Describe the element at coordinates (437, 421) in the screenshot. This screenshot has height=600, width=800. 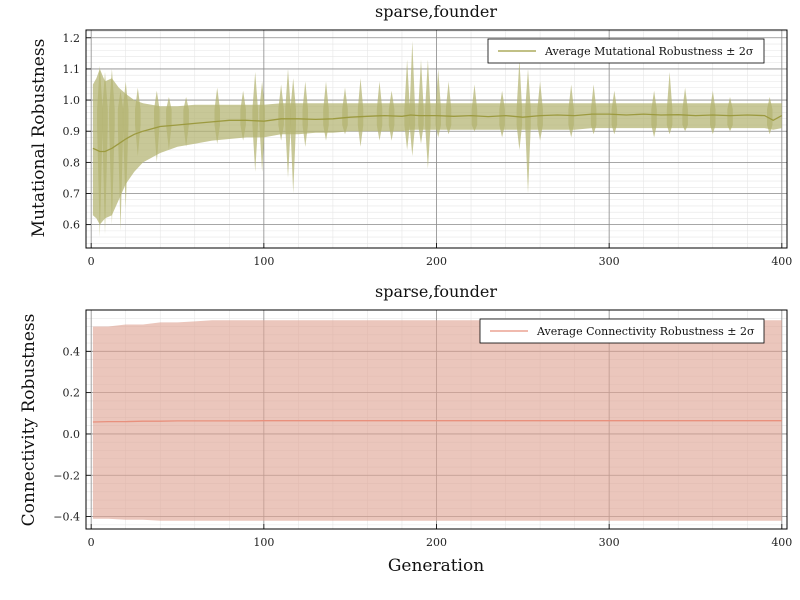
I see `connectivity-robustness-mean-line` at that location.